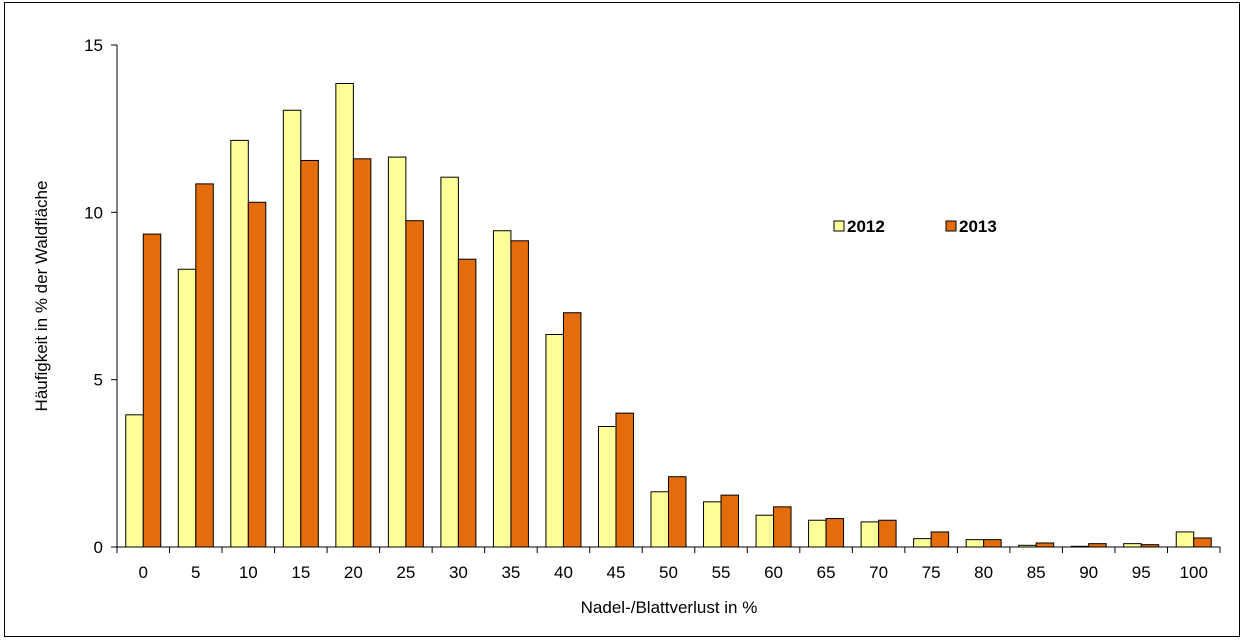  Describe the element at coordinates (866, 226) in the screenshot. I see `legend-label-2012: 2012` at that location.